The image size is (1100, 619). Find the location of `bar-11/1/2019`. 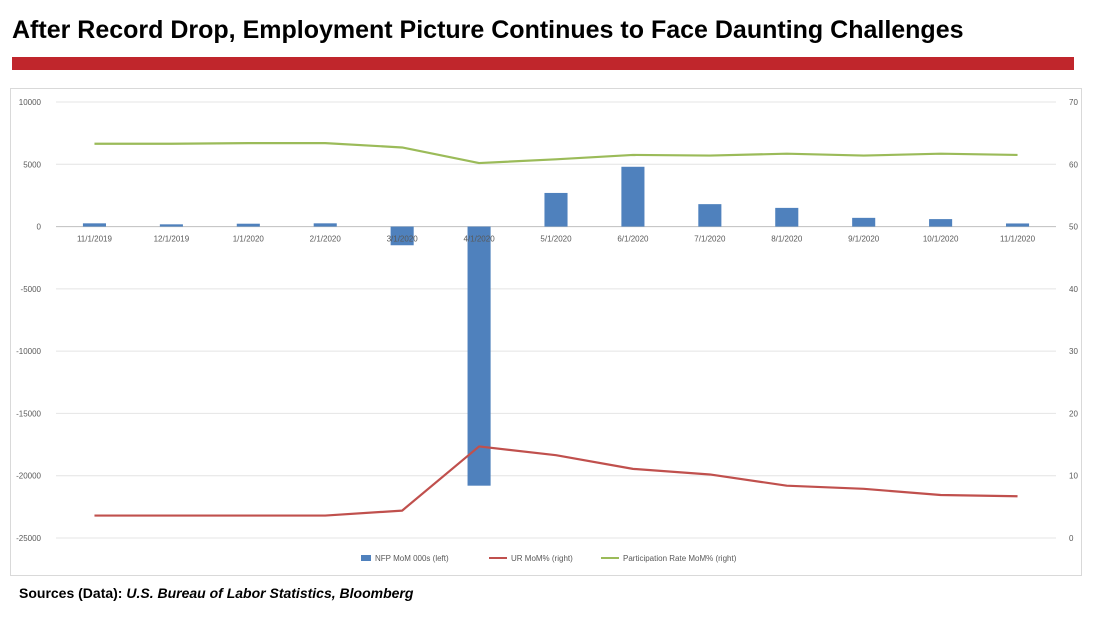

bar-11/1/2019 is located at coordinates (94, 225).